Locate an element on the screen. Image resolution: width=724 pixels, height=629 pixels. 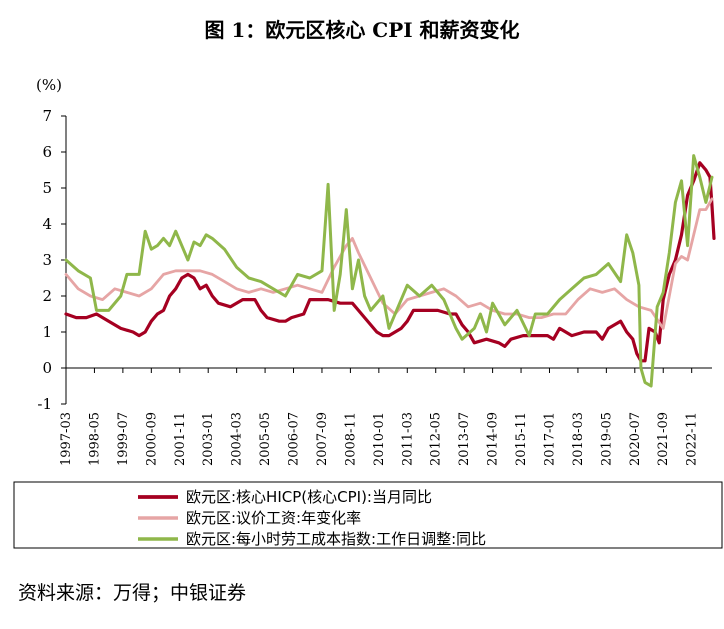
x-tick-label: 2019-05 is located at coordinates (606, 439).